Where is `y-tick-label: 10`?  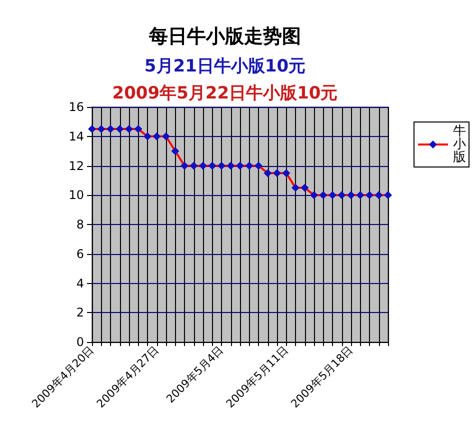
y-tick-label: 10 is located at coordinates (76, 195).